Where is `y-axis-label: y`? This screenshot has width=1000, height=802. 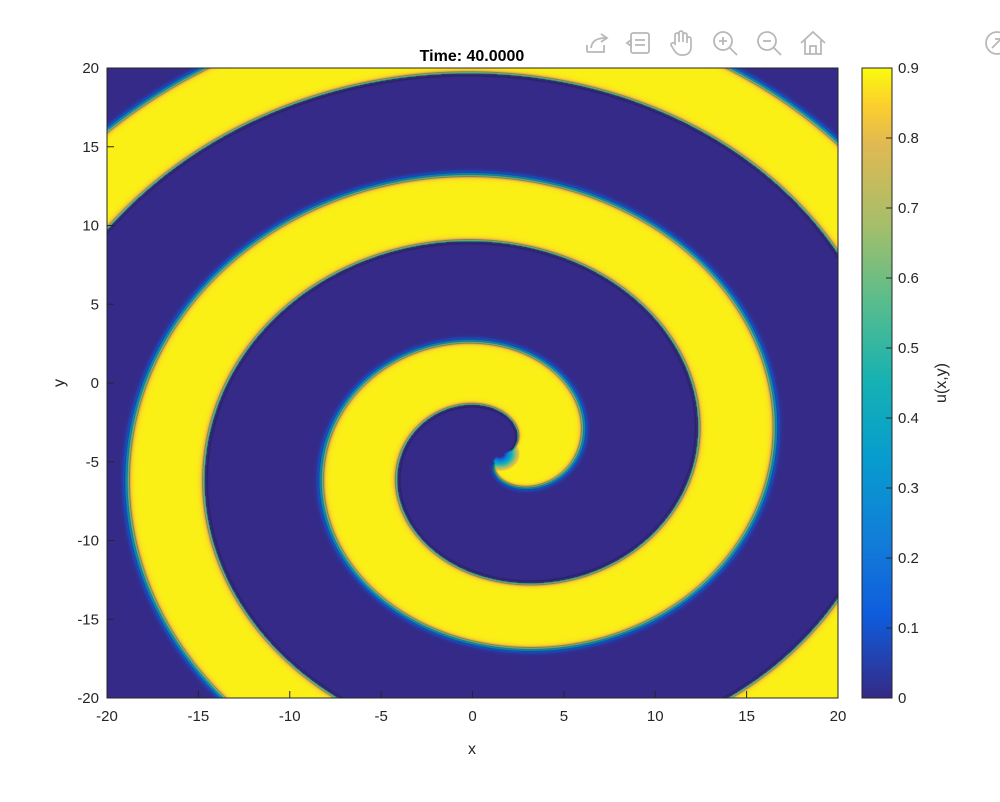 y-axis-label: y is located at coordinates (59, 383).